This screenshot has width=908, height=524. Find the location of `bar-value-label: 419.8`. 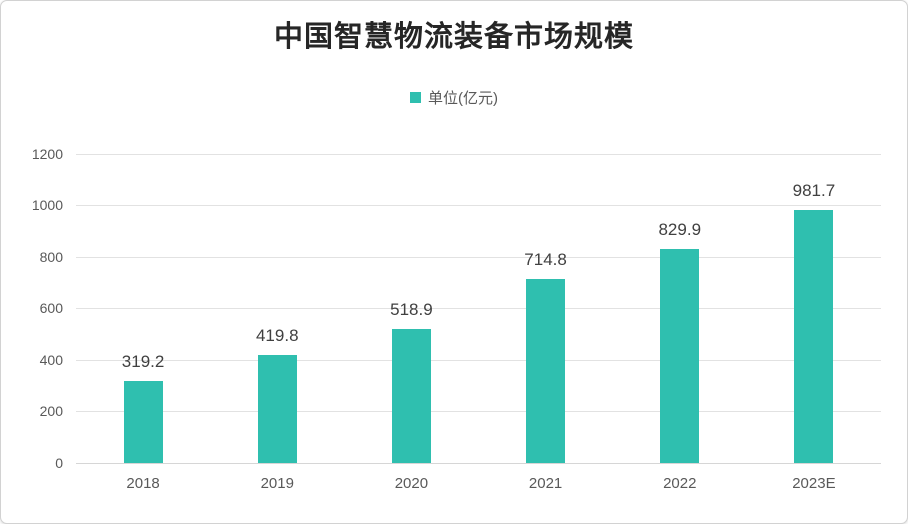

bar-value-label: 419.8 is located at coordinates (277, 335).